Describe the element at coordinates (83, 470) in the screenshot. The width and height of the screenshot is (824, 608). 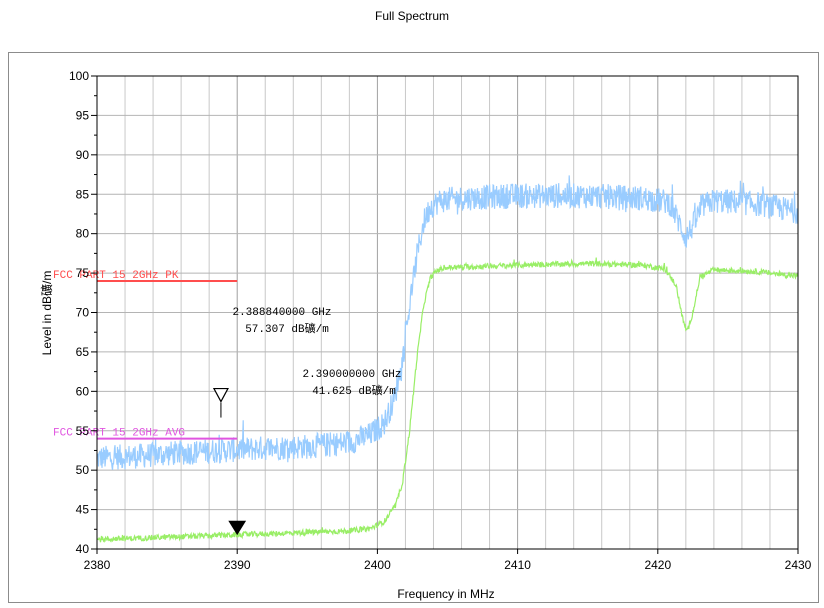
I see `y-tick-label: 50` at that location.